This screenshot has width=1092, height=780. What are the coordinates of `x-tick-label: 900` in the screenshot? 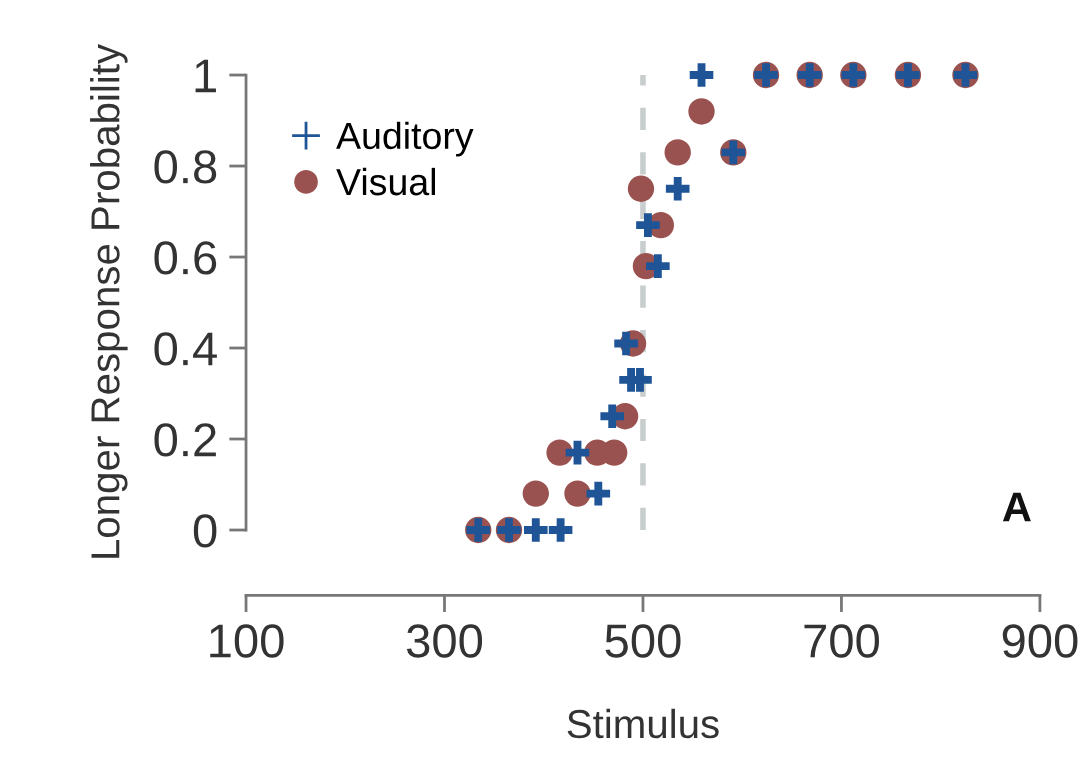 It's located at (1040, 641).